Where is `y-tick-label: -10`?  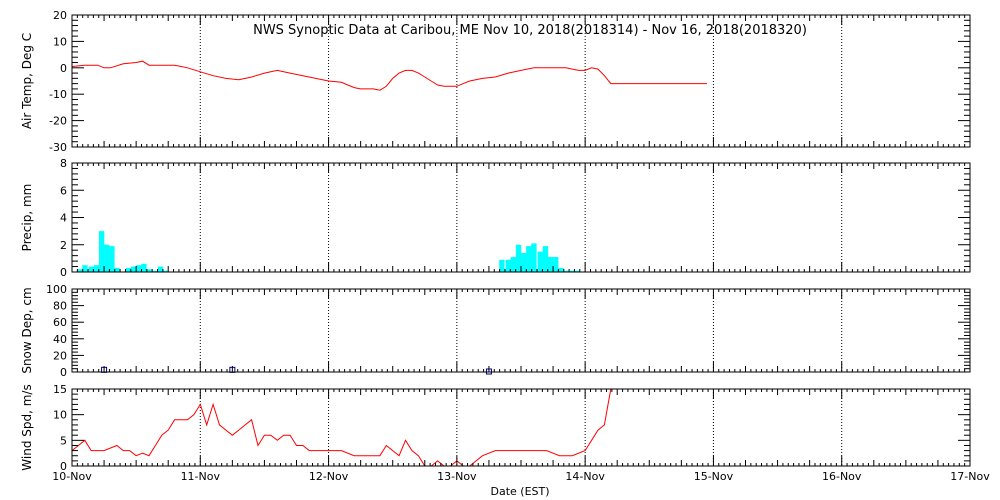 y-tick-label: -10 is located at coordinates (58, 94).